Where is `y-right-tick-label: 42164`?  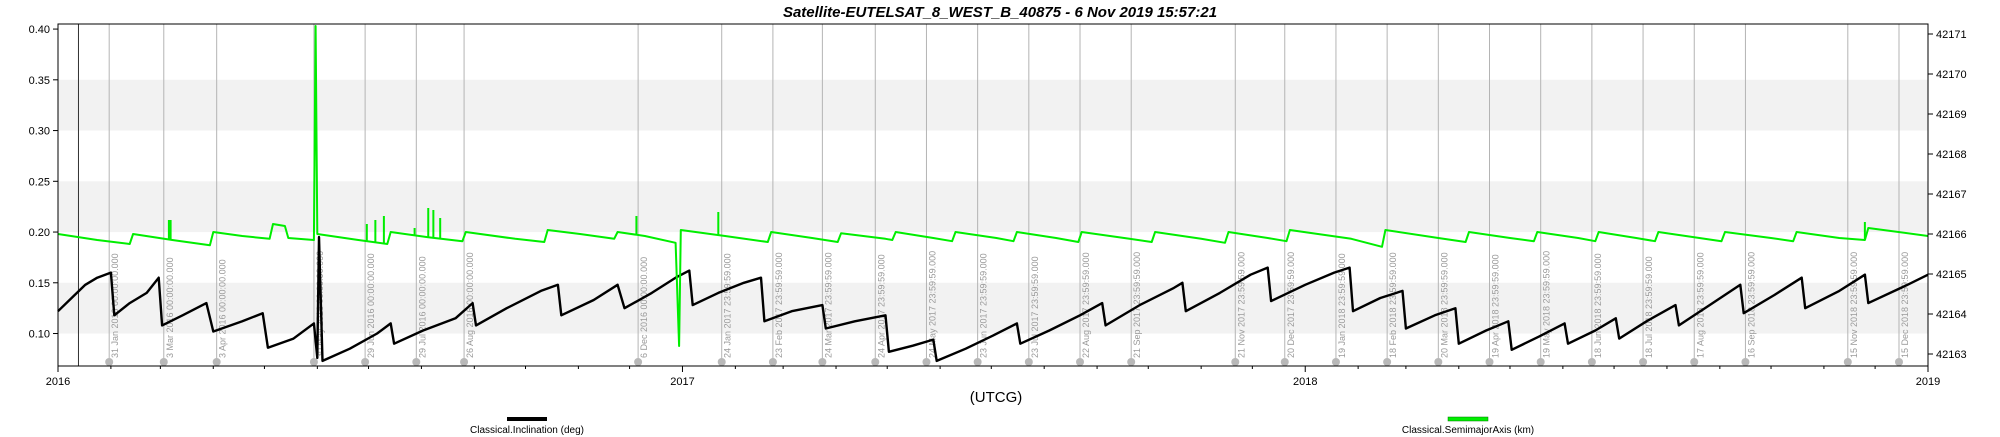 y-right-tick-label: 42164 is located at coordinates (1951, 315).